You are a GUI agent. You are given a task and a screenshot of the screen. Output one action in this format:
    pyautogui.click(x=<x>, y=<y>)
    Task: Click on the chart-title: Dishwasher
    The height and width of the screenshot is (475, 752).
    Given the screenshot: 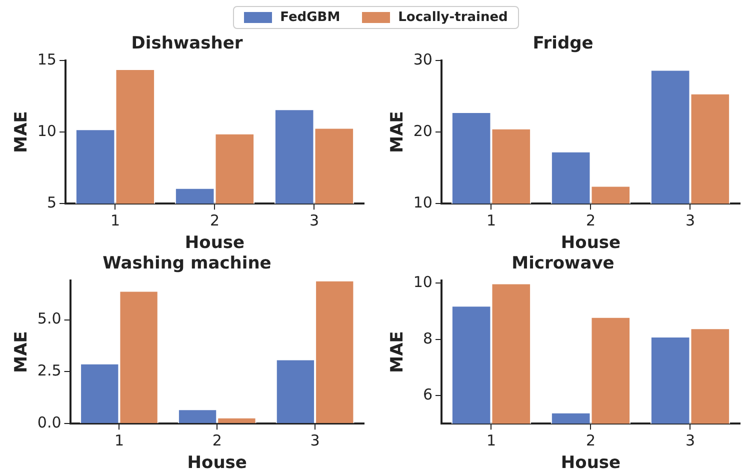 What is the action you would take?
    pyautogui.click(x=187, y=44)
    